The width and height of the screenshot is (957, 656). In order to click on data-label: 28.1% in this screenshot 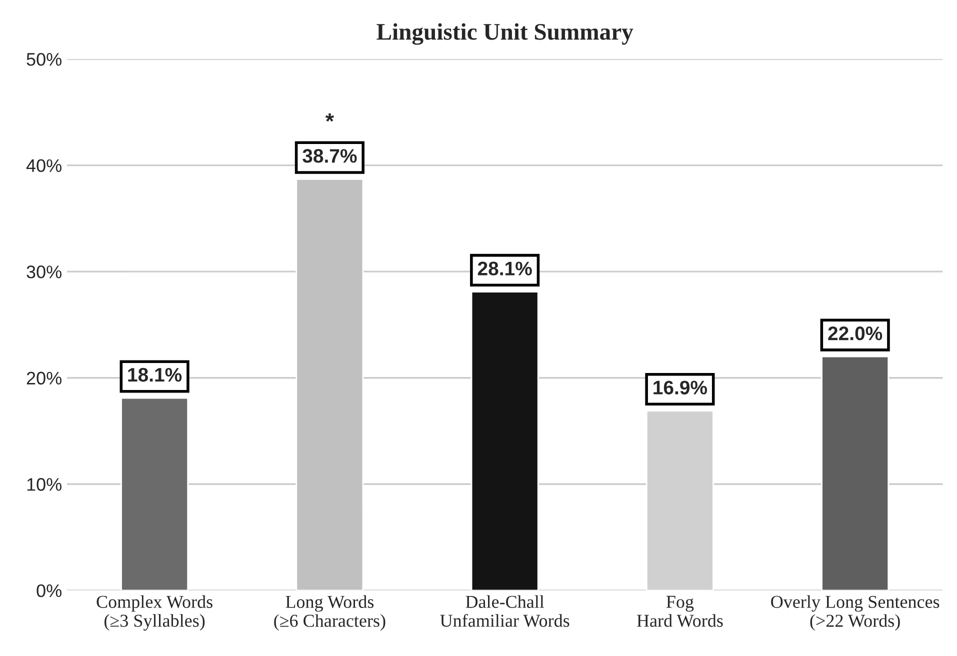, I will do `click(505, 269)`.